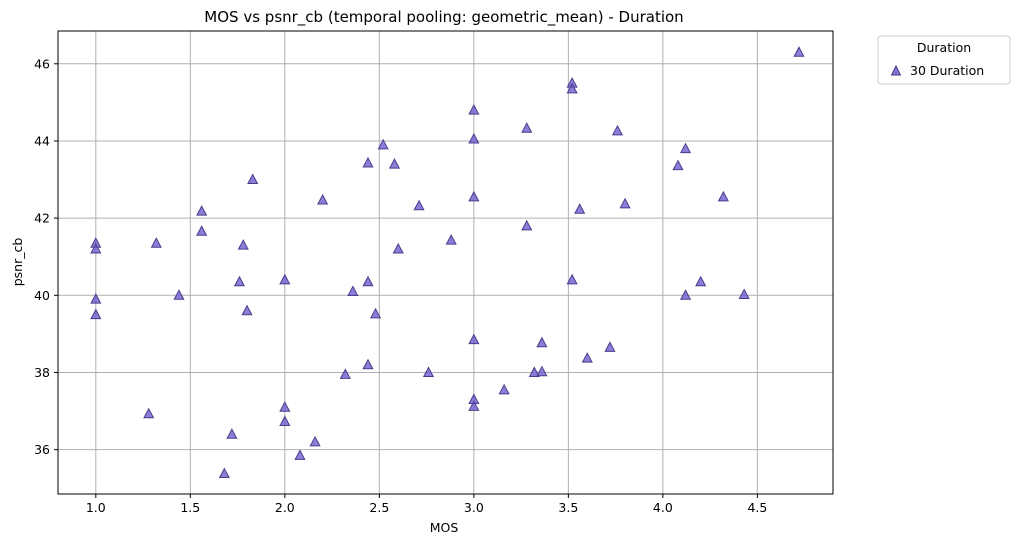 This screenshot has width=1020, height=545. Describe the element at coordinates (474, 507) in the screenshot. I see `x-tick-label: 3.0` at that location.